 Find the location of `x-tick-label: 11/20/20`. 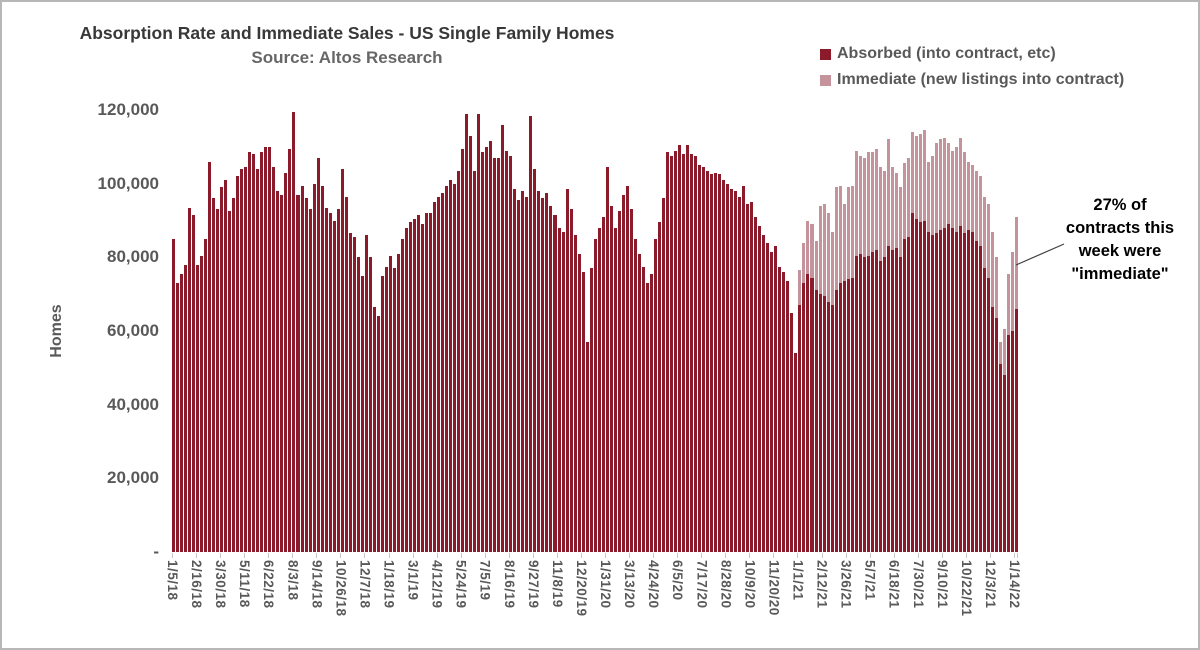

x-tick-label: 11/20/20 is located at coordinates (774, 588).